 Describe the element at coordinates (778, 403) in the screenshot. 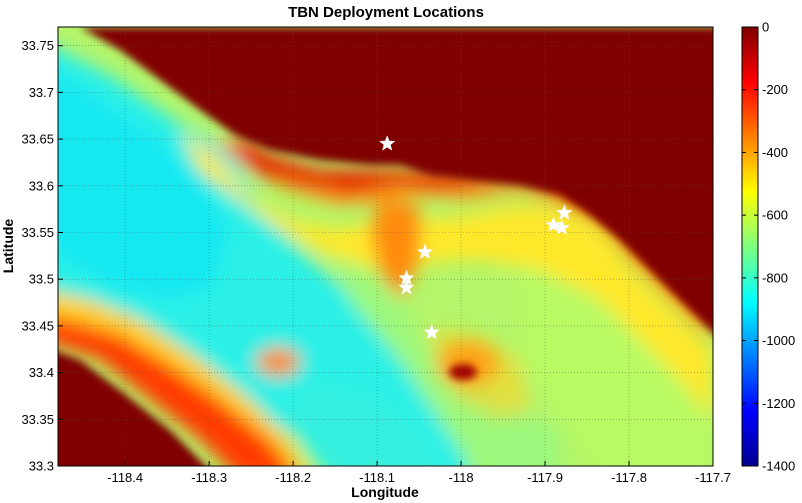

I see `colorbar-tick-label: -1200` at that location.